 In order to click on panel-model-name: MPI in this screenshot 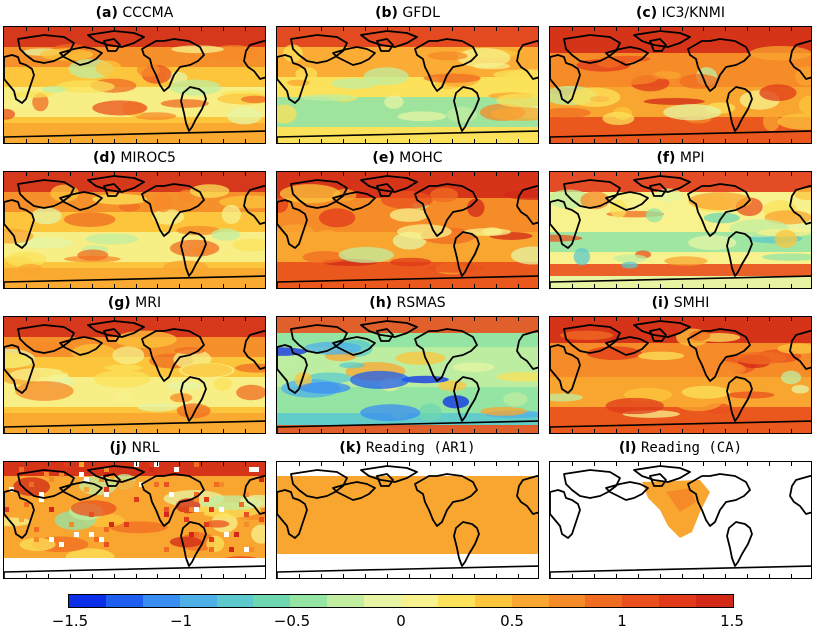, I will do `click(692, 158)`.